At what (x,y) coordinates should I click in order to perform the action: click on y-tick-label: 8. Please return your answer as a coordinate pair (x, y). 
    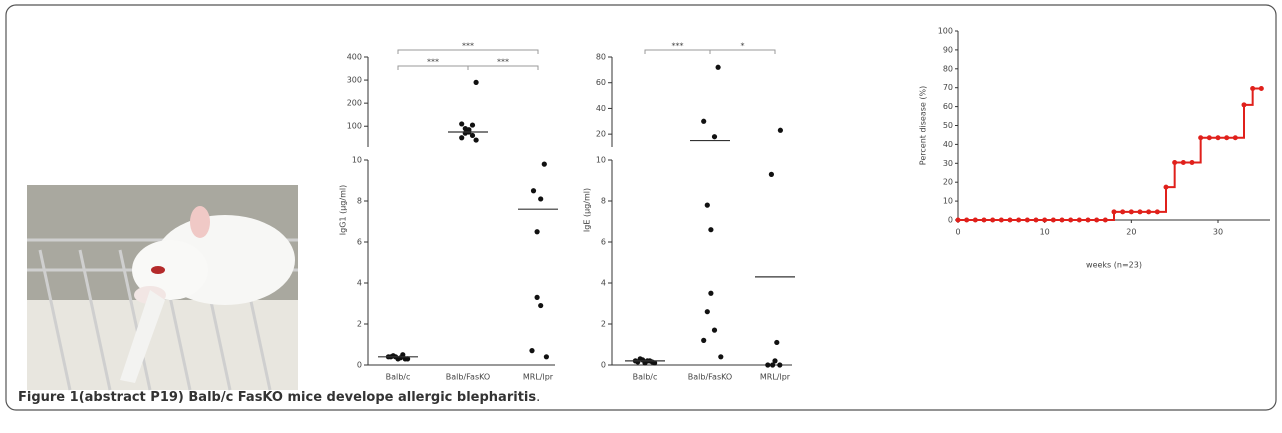
    Looking at the image, I should click on (603, 201).